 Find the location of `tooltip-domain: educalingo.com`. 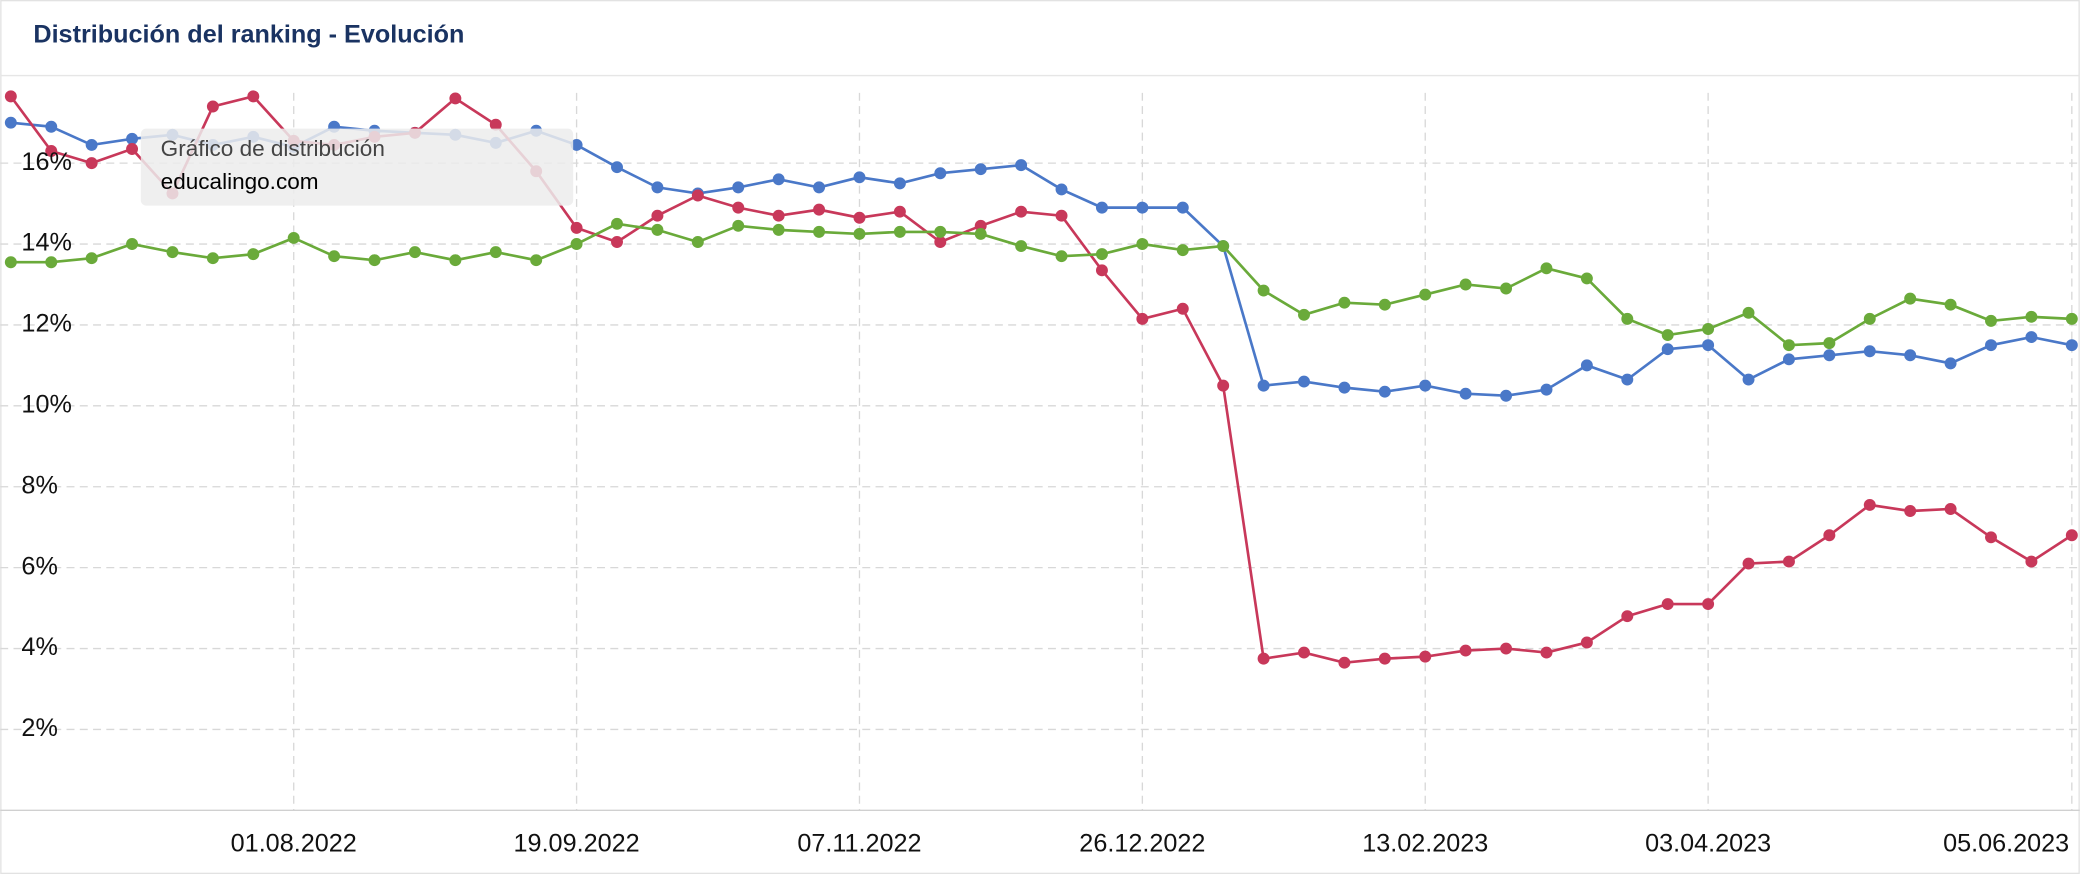

tooltip-domain: educalingo.com is located at coordinates (240, 181).